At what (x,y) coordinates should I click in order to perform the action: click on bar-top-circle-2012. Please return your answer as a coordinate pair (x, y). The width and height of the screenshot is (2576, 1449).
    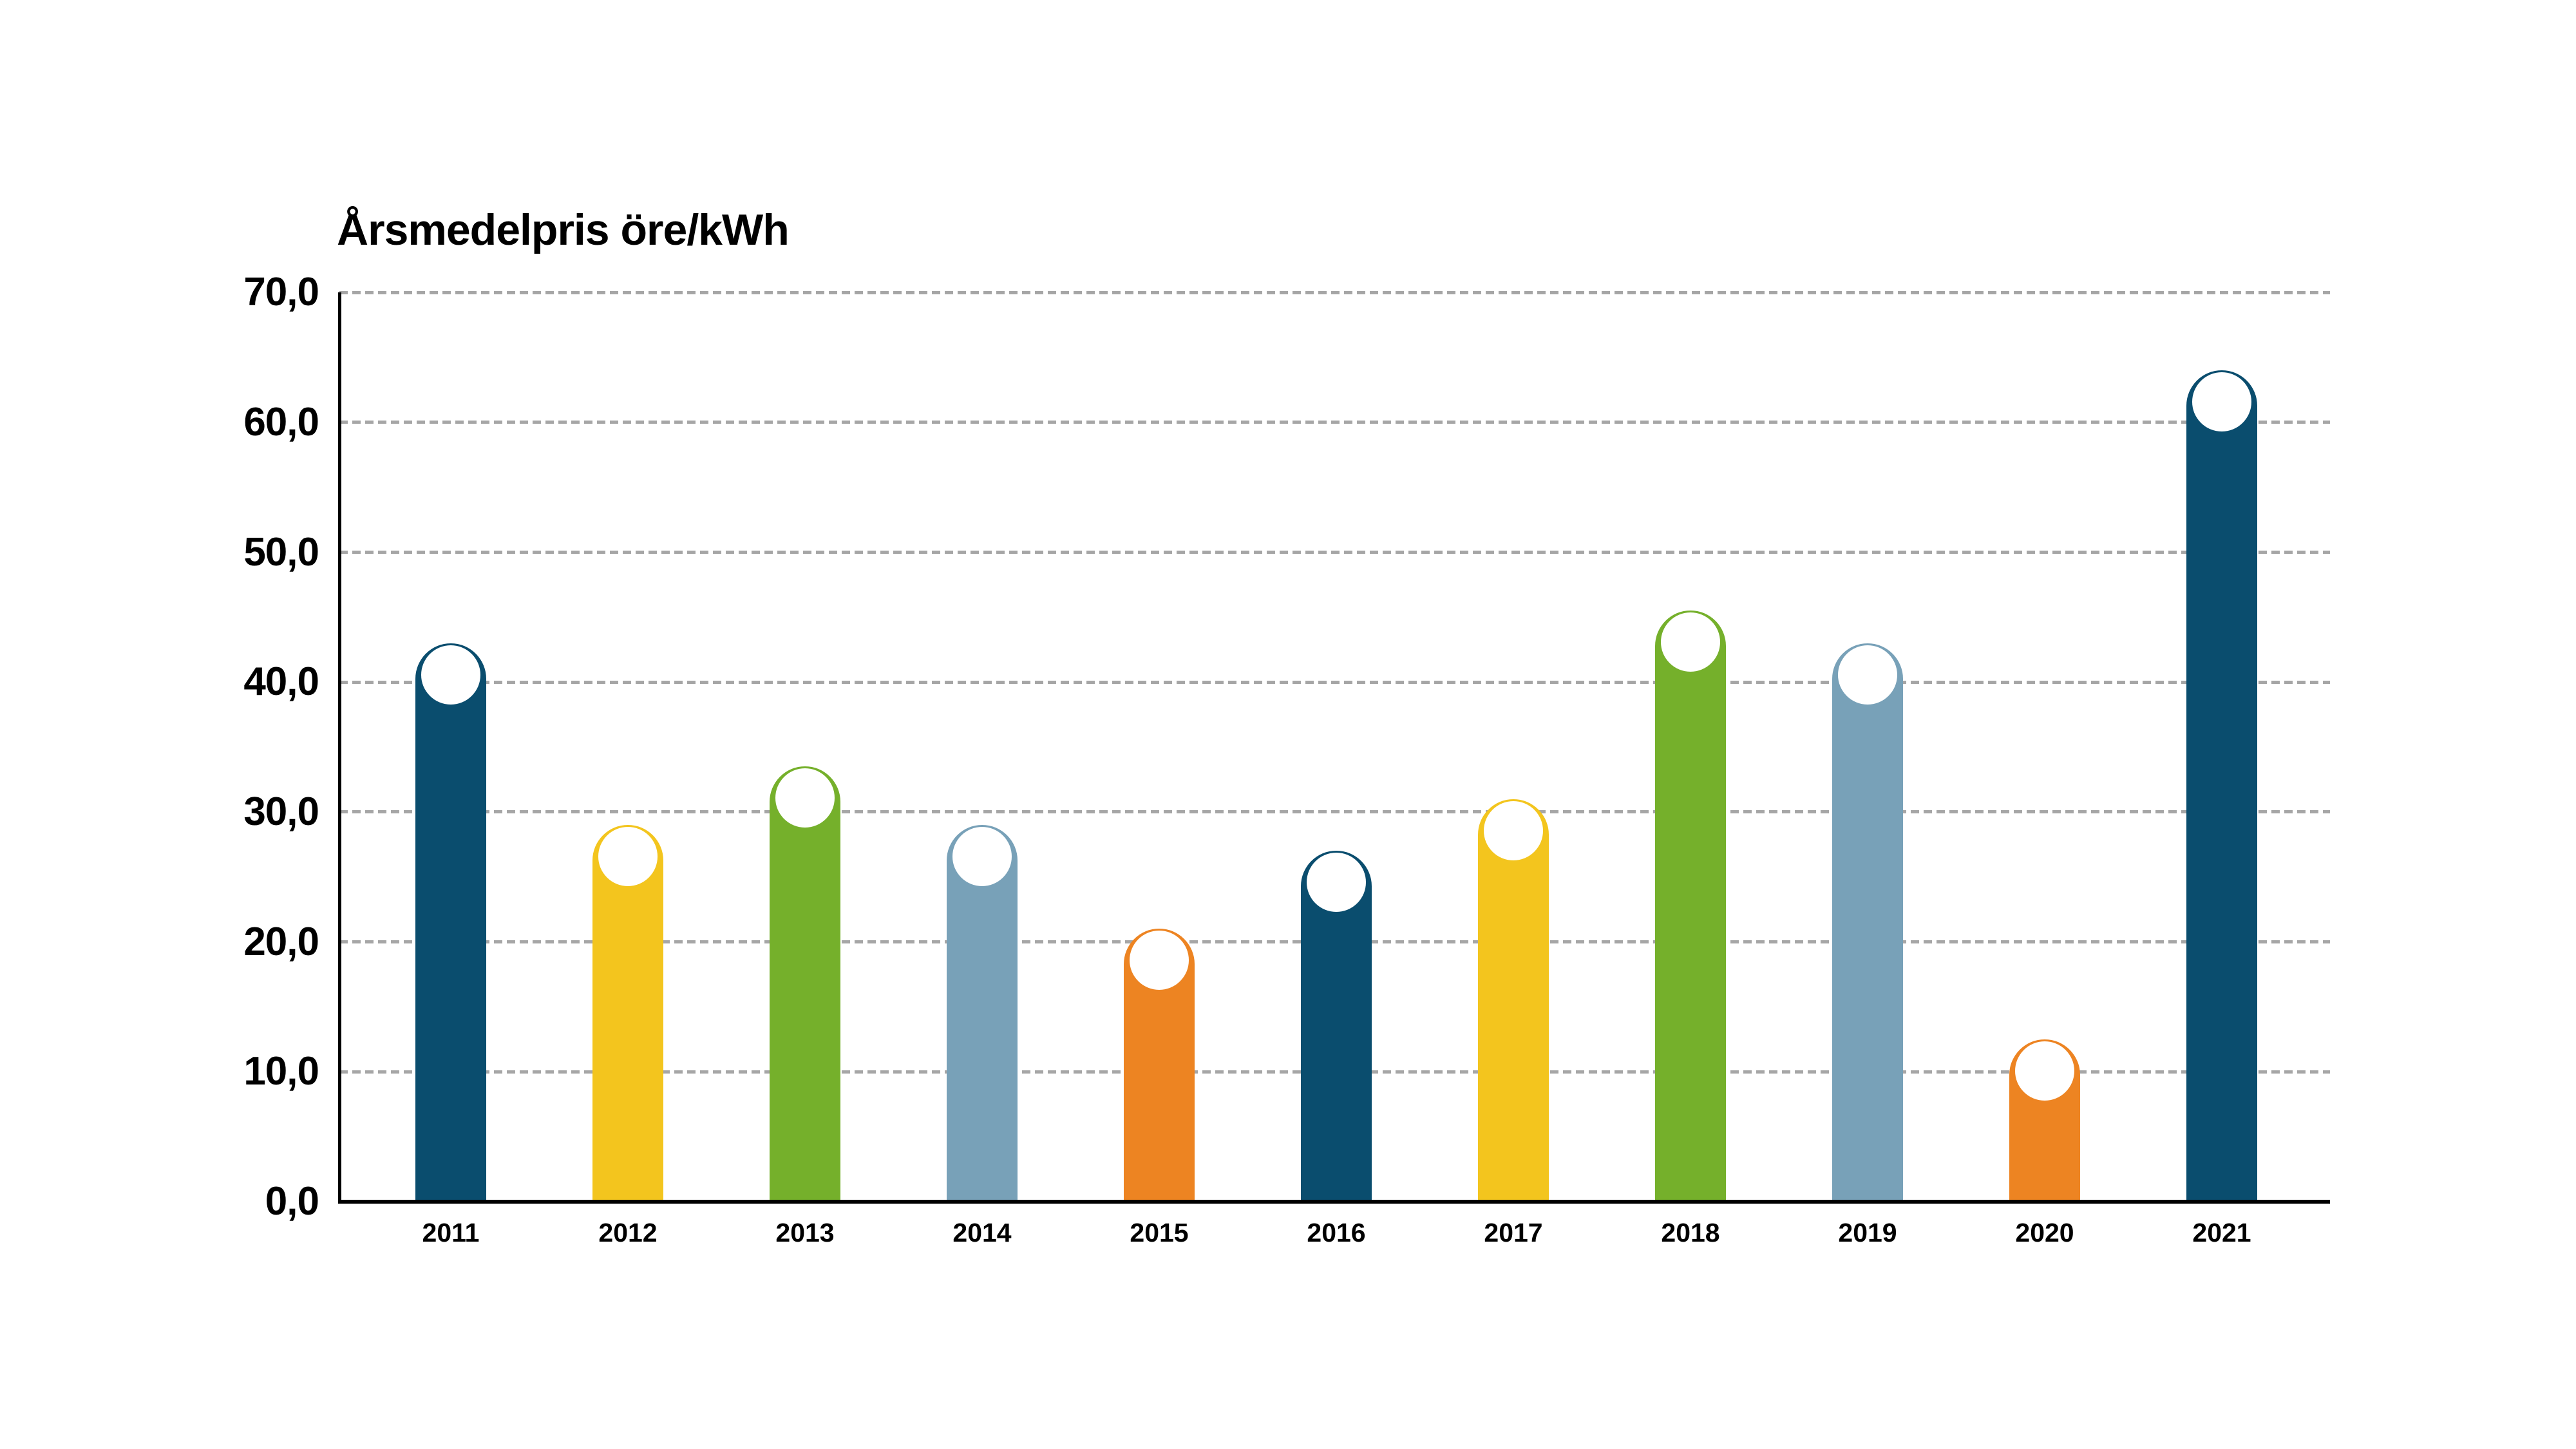
    Looking at the image, I should click on (628, 857).